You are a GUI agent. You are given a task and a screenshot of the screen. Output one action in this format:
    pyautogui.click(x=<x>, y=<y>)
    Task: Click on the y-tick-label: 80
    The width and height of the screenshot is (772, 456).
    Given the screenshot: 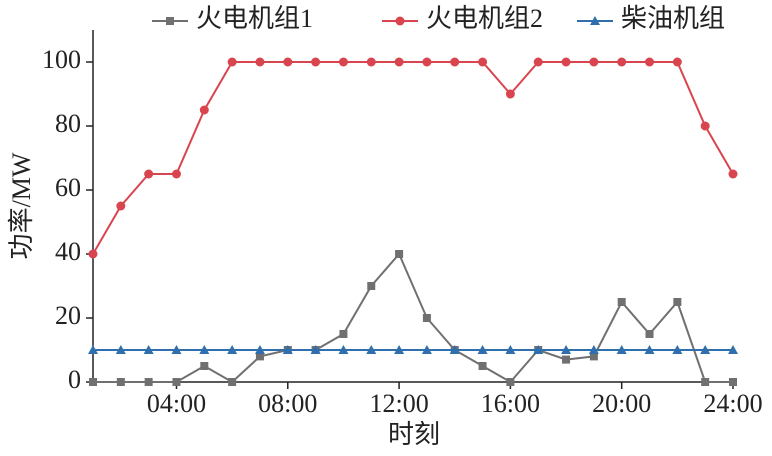 What is the action you would take?
    pyautogui.click(x=68, y=123)
    